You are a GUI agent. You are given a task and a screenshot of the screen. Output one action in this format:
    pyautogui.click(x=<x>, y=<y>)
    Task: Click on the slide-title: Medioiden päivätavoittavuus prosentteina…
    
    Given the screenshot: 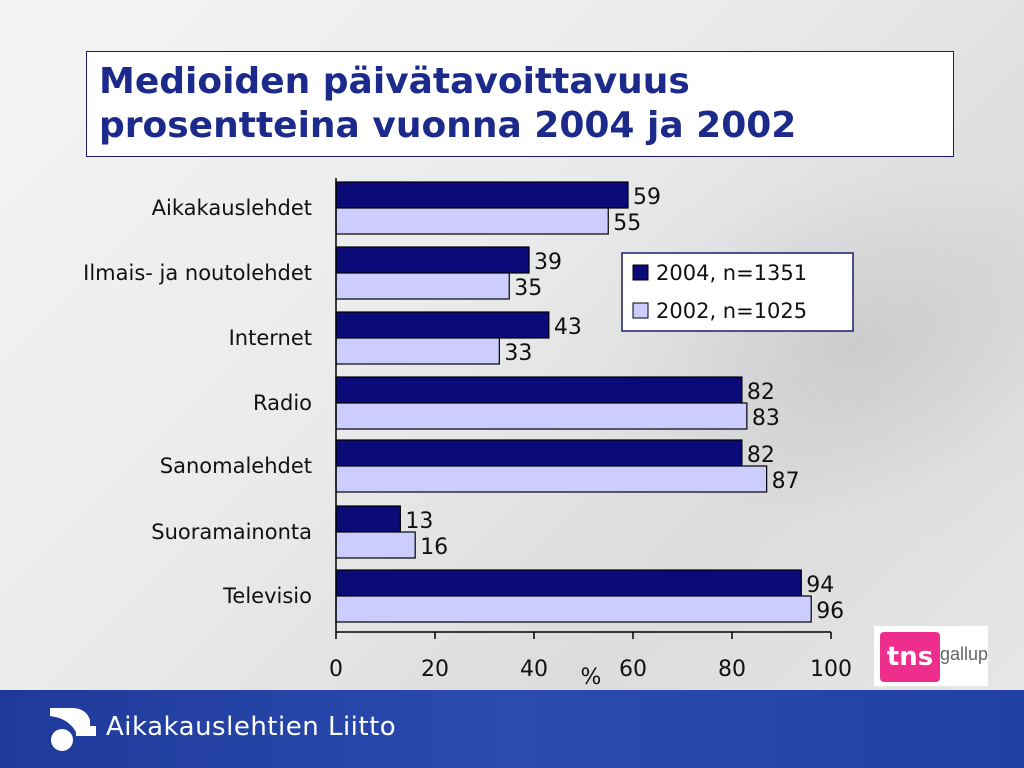 What is the action you would take?
    pyautogui.click(x=448, y=103)
    